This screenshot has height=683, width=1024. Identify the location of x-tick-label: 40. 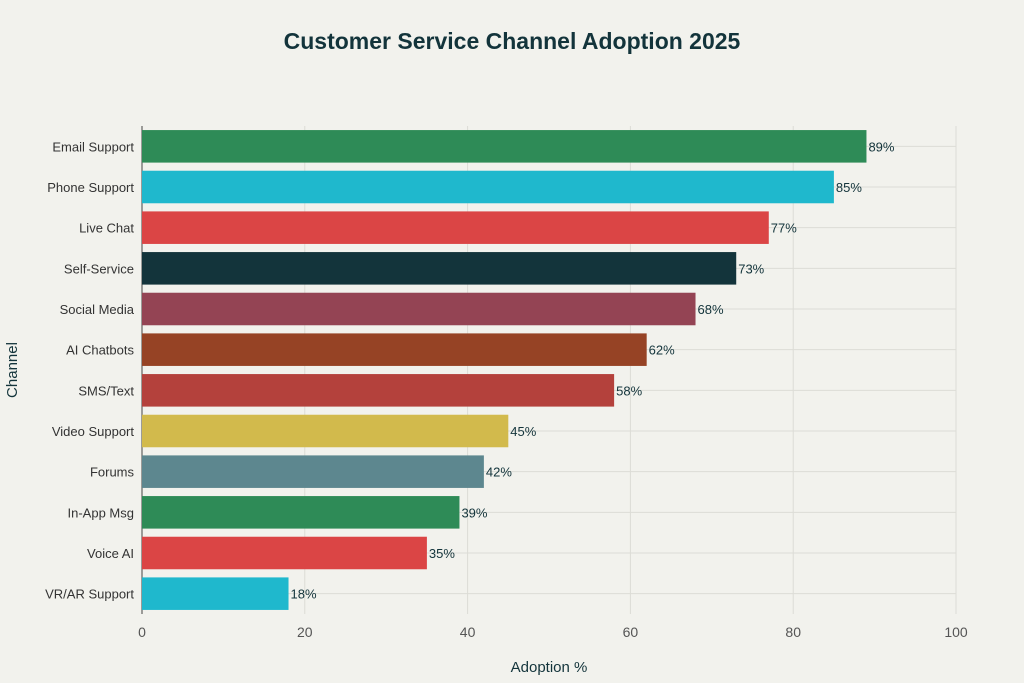
(468, 632).